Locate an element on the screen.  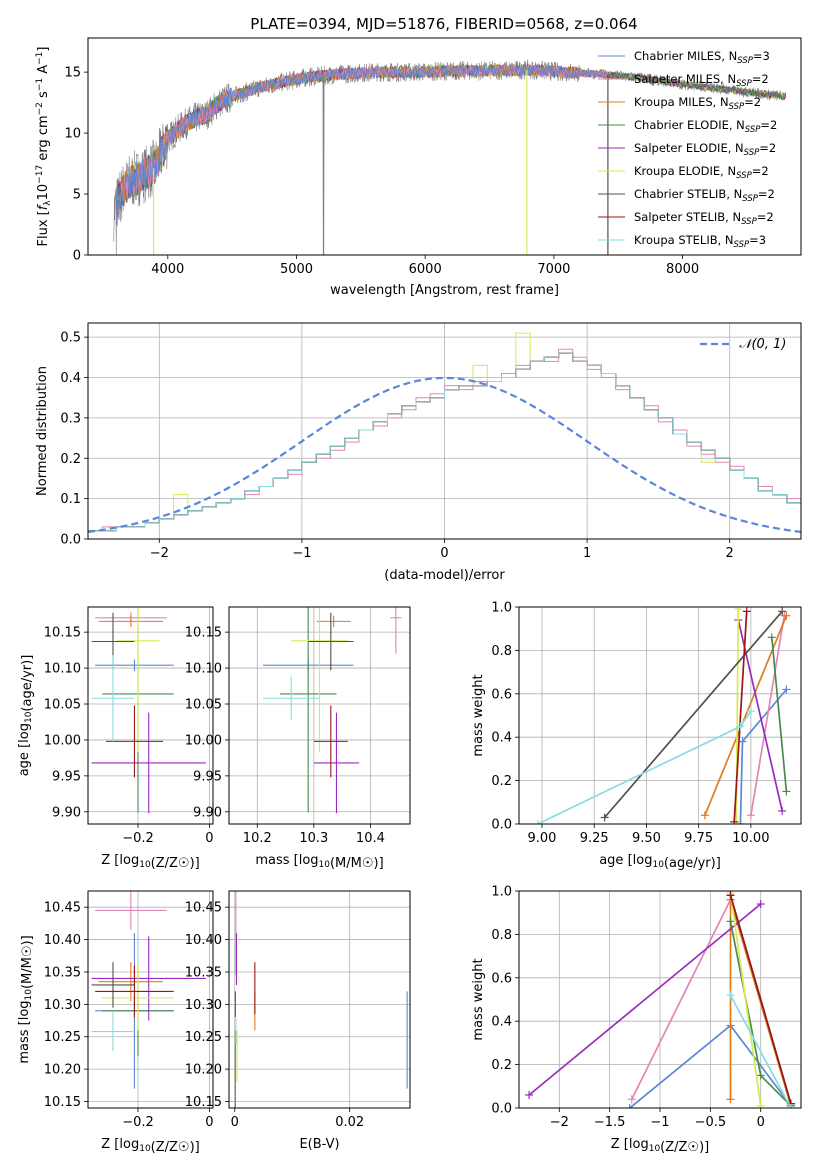
y-axis-label: Flux [fλ10−17 erg cm−2 s−1 A−1] is located at coordinates (44, 147).